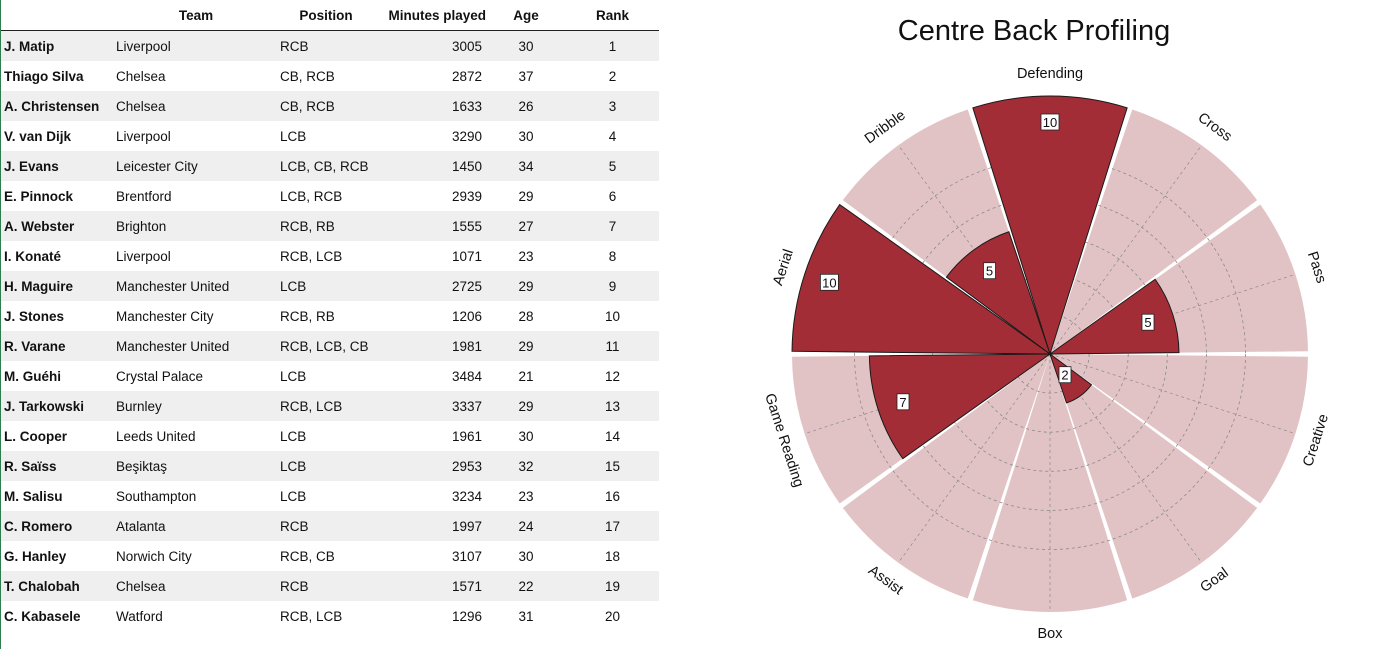 The image size is (1387, 649). Describe the element at coordinates (35, 556) in the screenshot. I see `cell-player: G. Hanley` at that location.